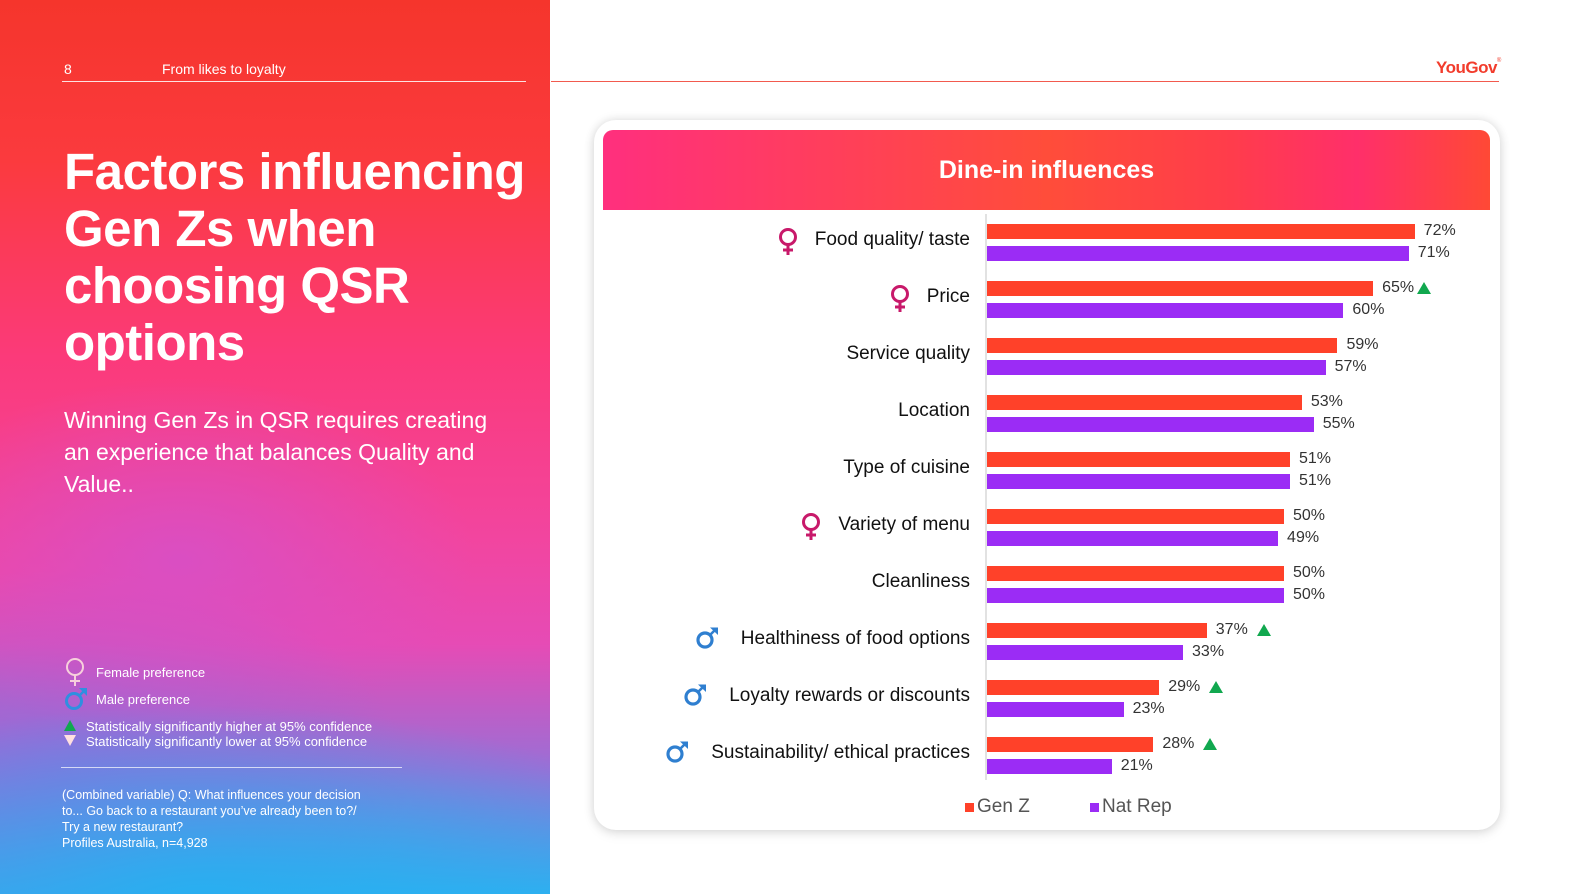 The image size is (1593, 894). I want to click on category-label: Location, so click(934, 410).